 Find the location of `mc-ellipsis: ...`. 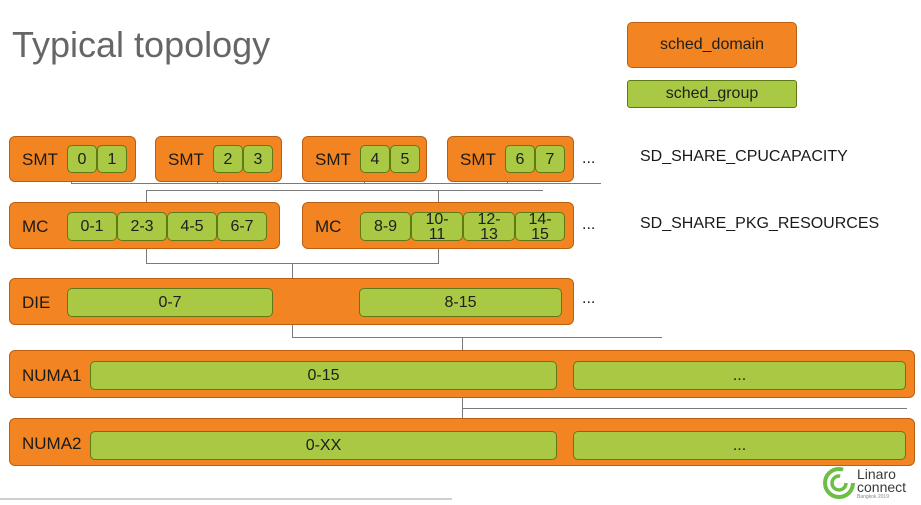

mc-ellipsis: ... is located at coordinates (589, 224).